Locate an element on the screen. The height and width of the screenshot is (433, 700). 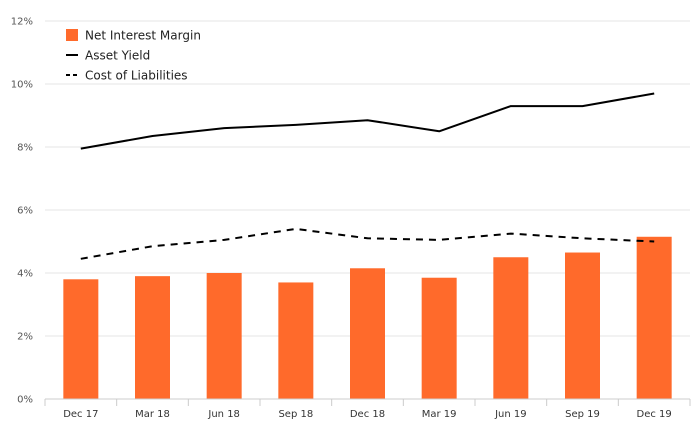
legend-label: Cost of Liabilities is located at coordinates (136, 76).